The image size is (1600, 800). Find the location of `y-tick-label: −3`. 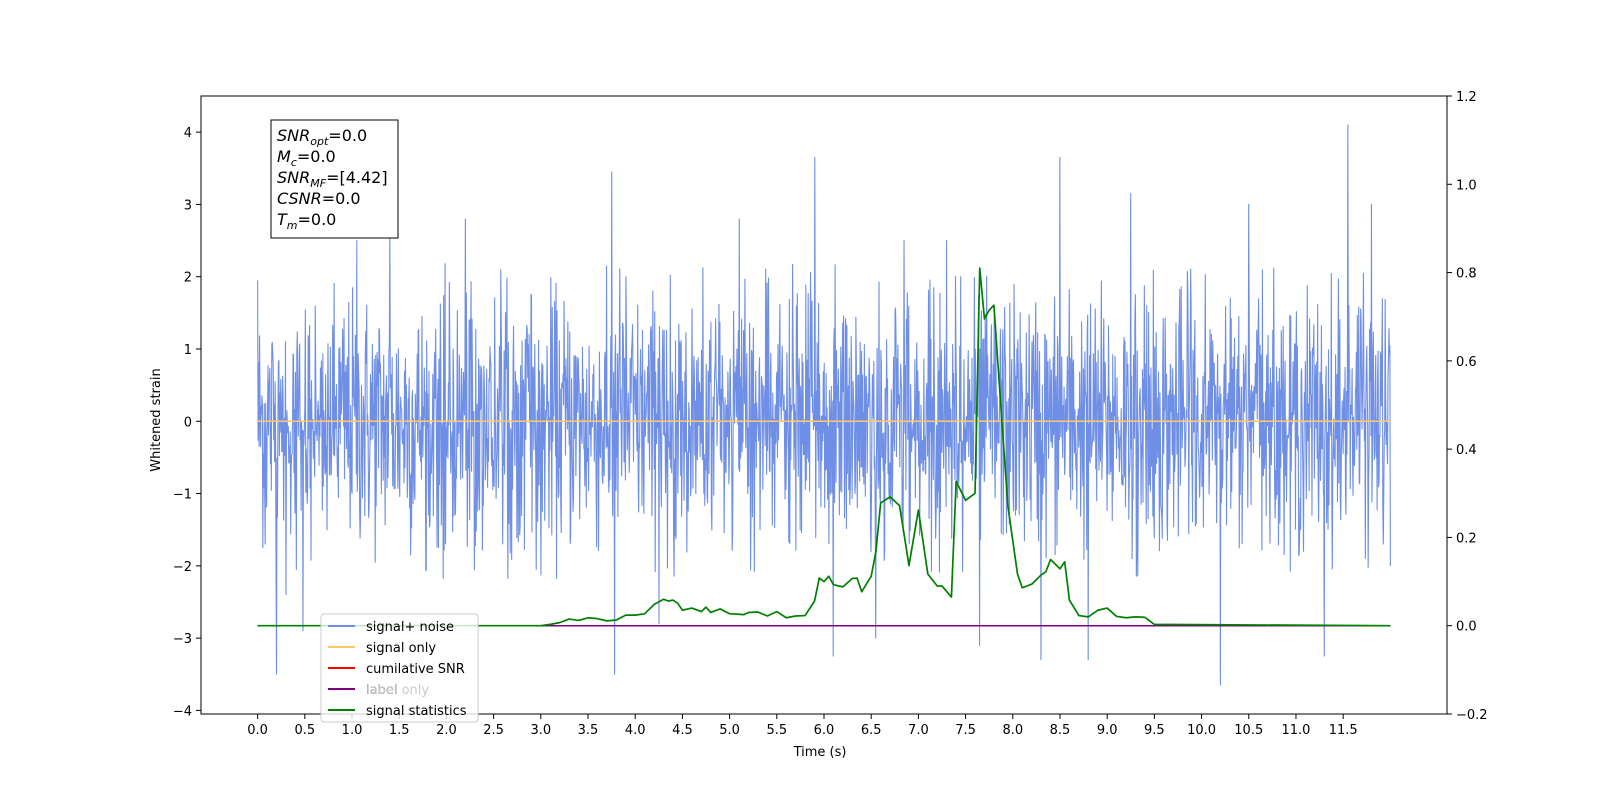

y-tick-label: −3 is located at coordinates (182, 639).